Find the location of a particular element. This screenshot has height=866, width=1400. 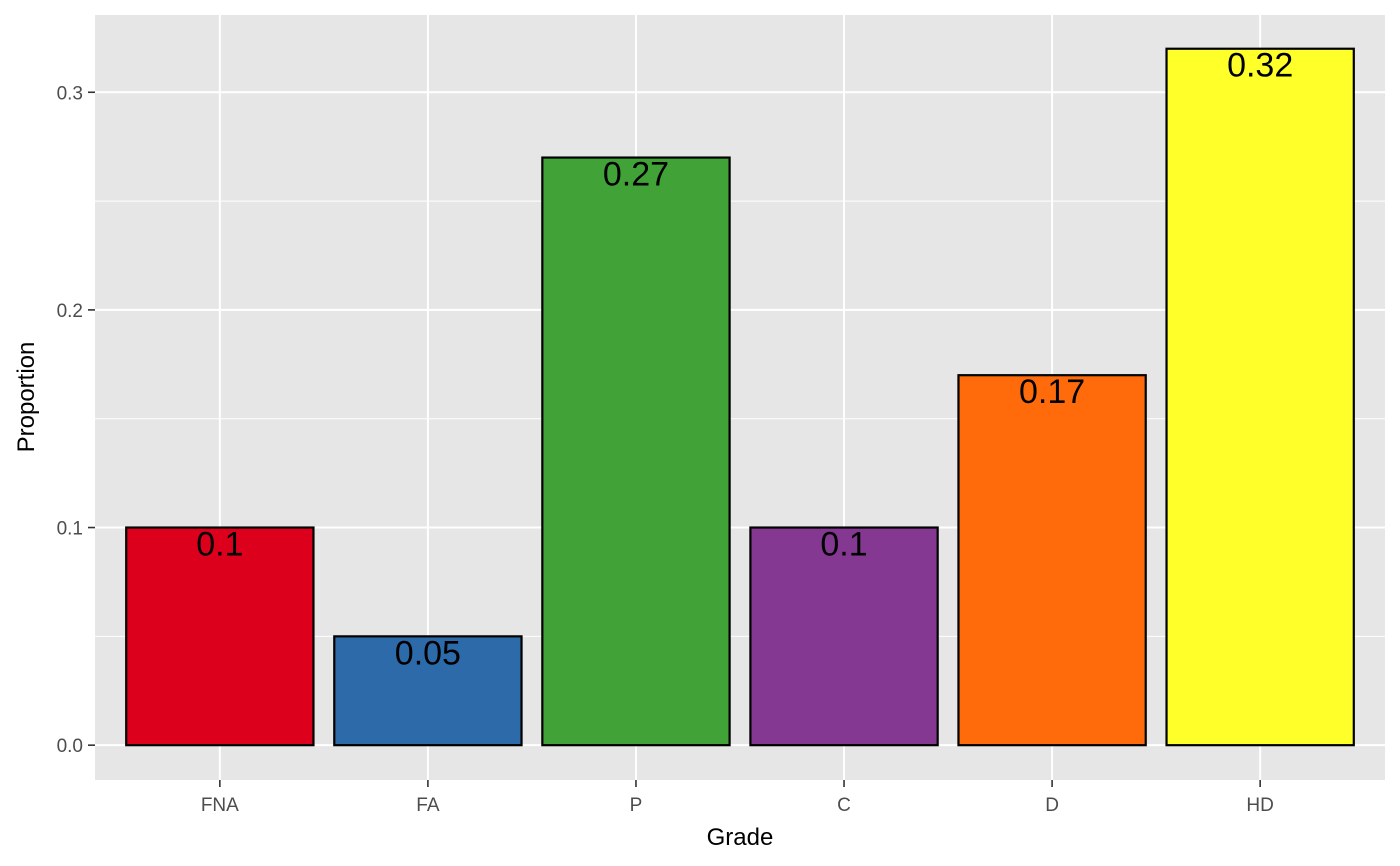

y-tick-label: 0.2 is located at coordinates (70, 311).